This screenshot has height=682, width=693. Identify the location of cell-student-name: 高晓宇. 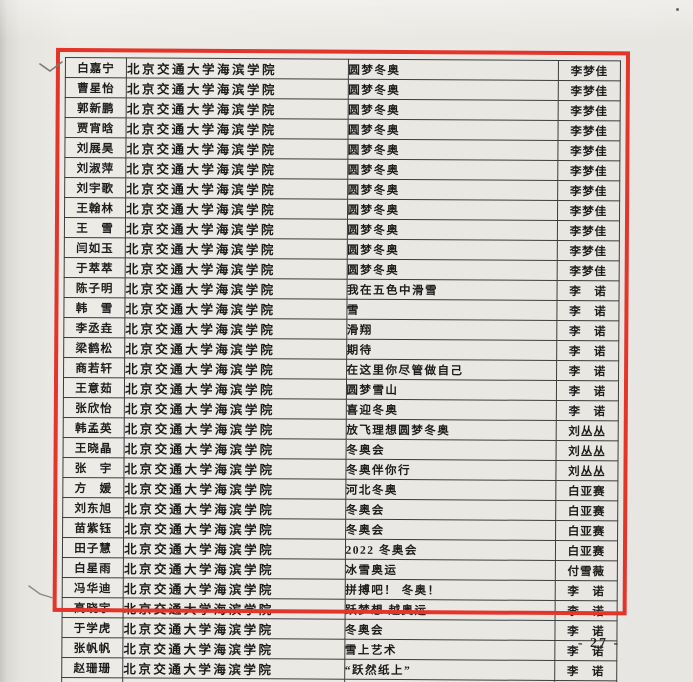
(93, 607).